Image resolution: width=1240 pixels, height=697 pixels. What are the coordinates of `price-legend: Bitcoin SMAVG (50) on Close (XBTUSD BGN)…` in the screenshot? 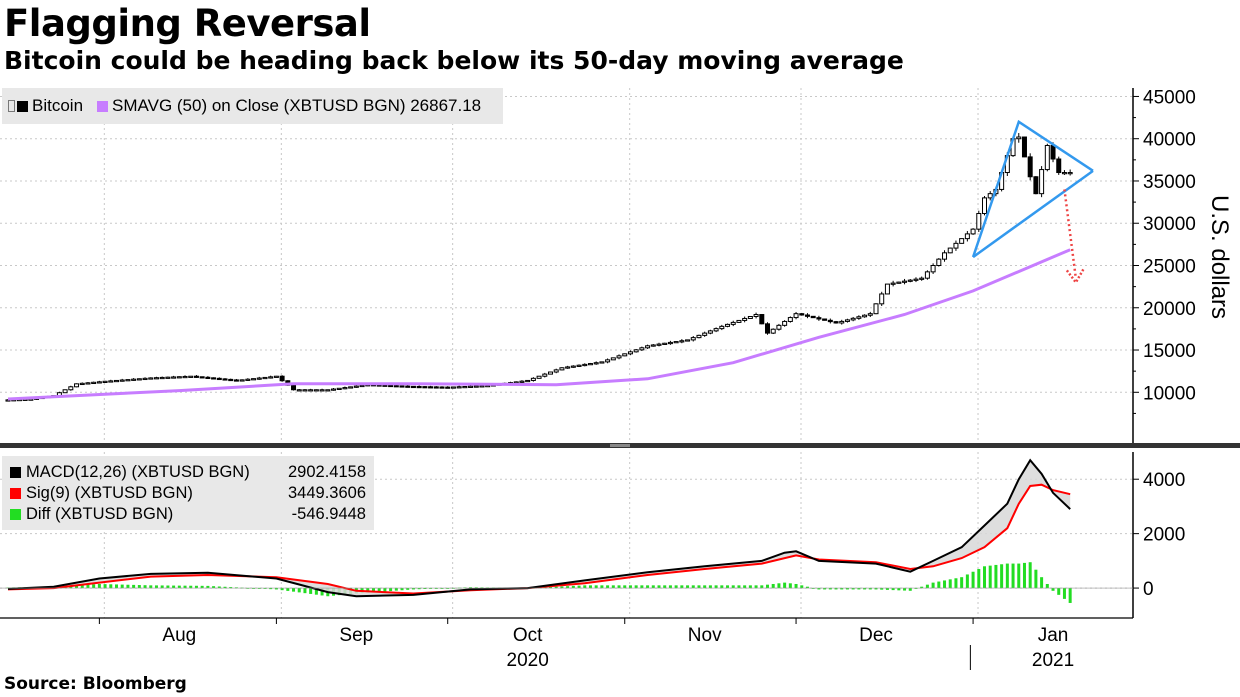 It's located at (253, 106).